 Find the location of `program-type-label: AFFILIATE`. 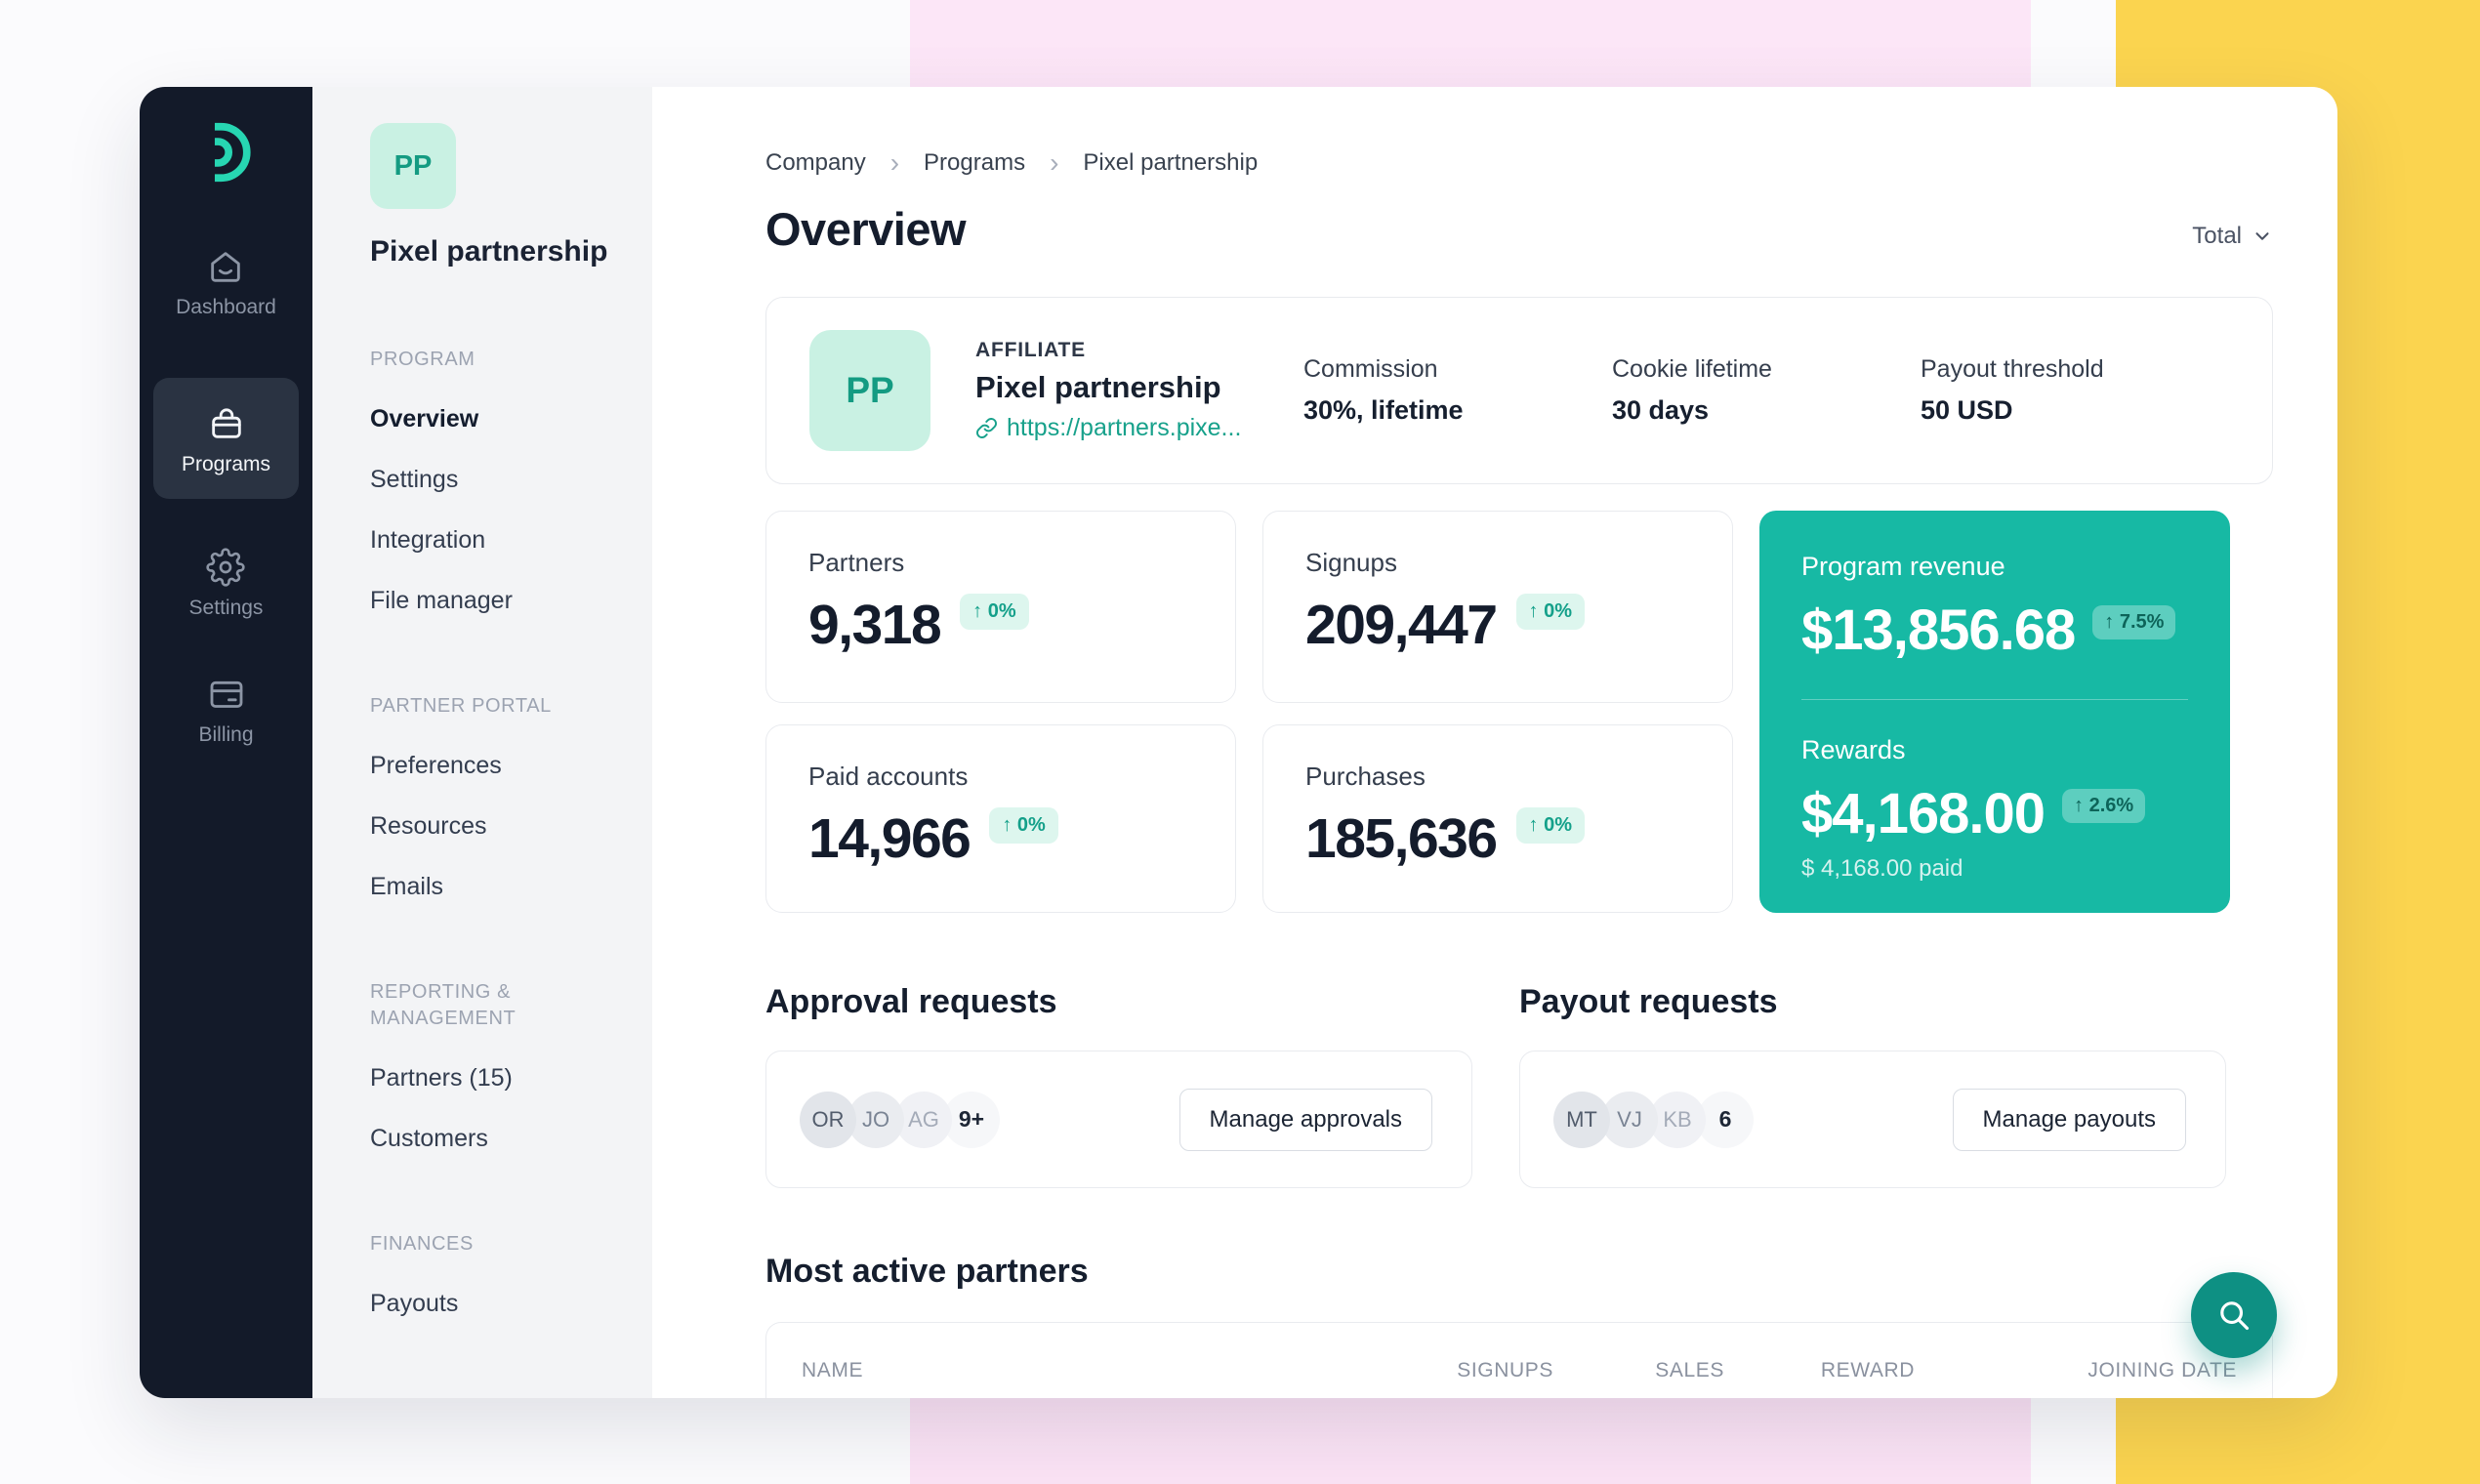

program-type-label: AFFILIATE is located at coordinates (1030, 350).